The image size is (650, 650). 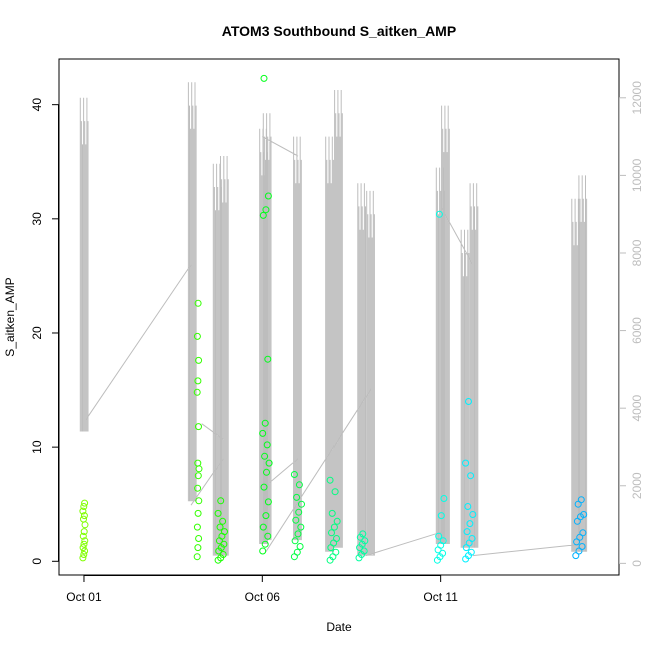 I want to click on y2-tick-label: 12000, so click(x=637, y=98).